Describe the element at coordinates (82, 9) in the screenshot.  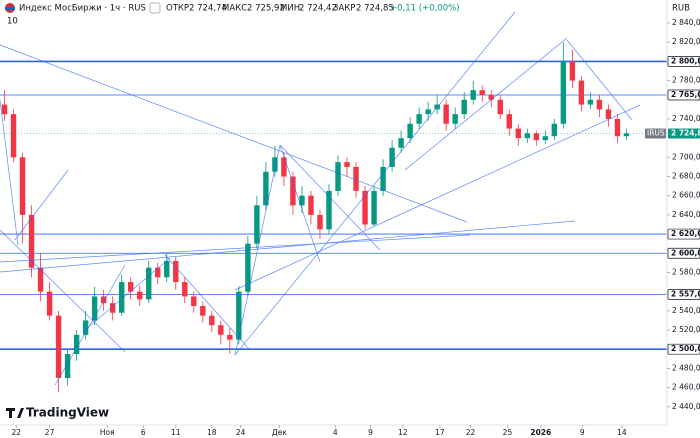
I see `symbol: Индекс МосБиржи · 1ч · RUS` at that location.